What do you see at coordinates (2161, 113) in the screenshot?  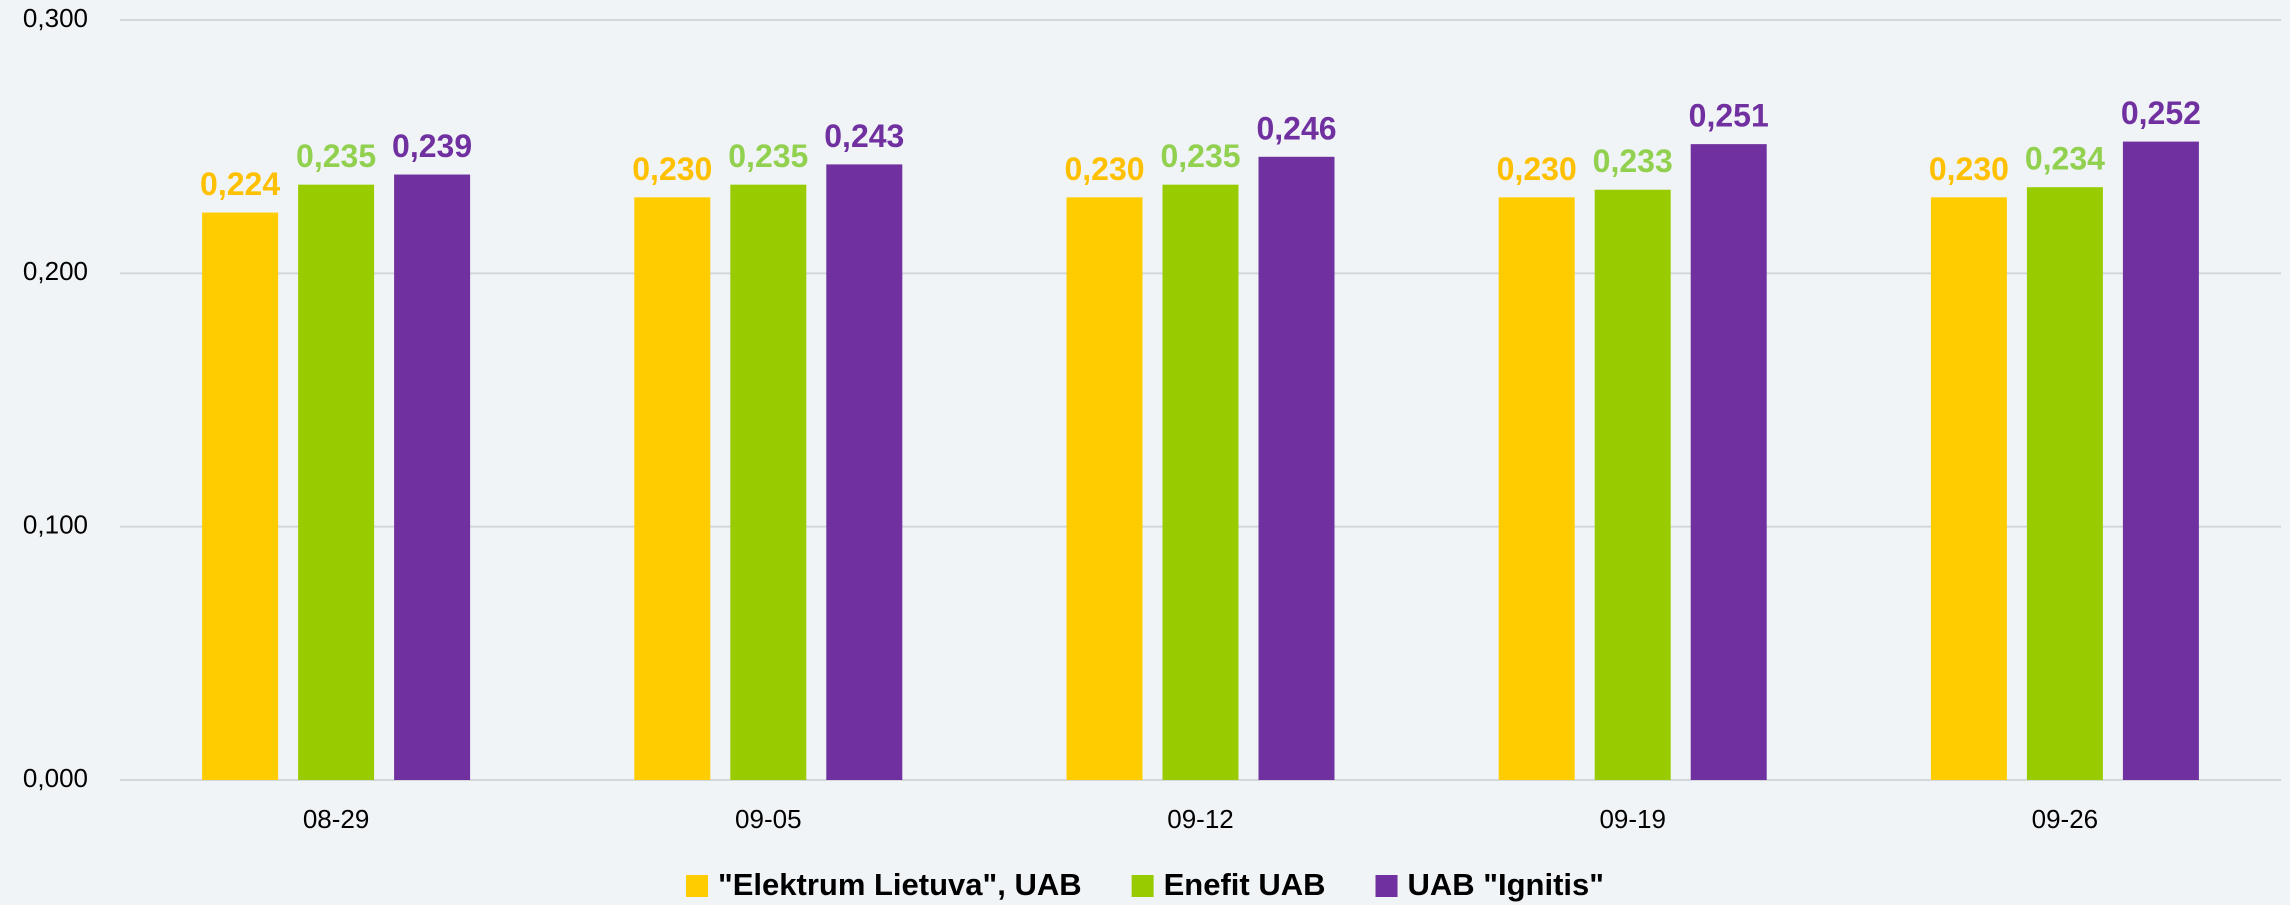 I see `value-label: 0,252` at bounding box center [2161, 113].